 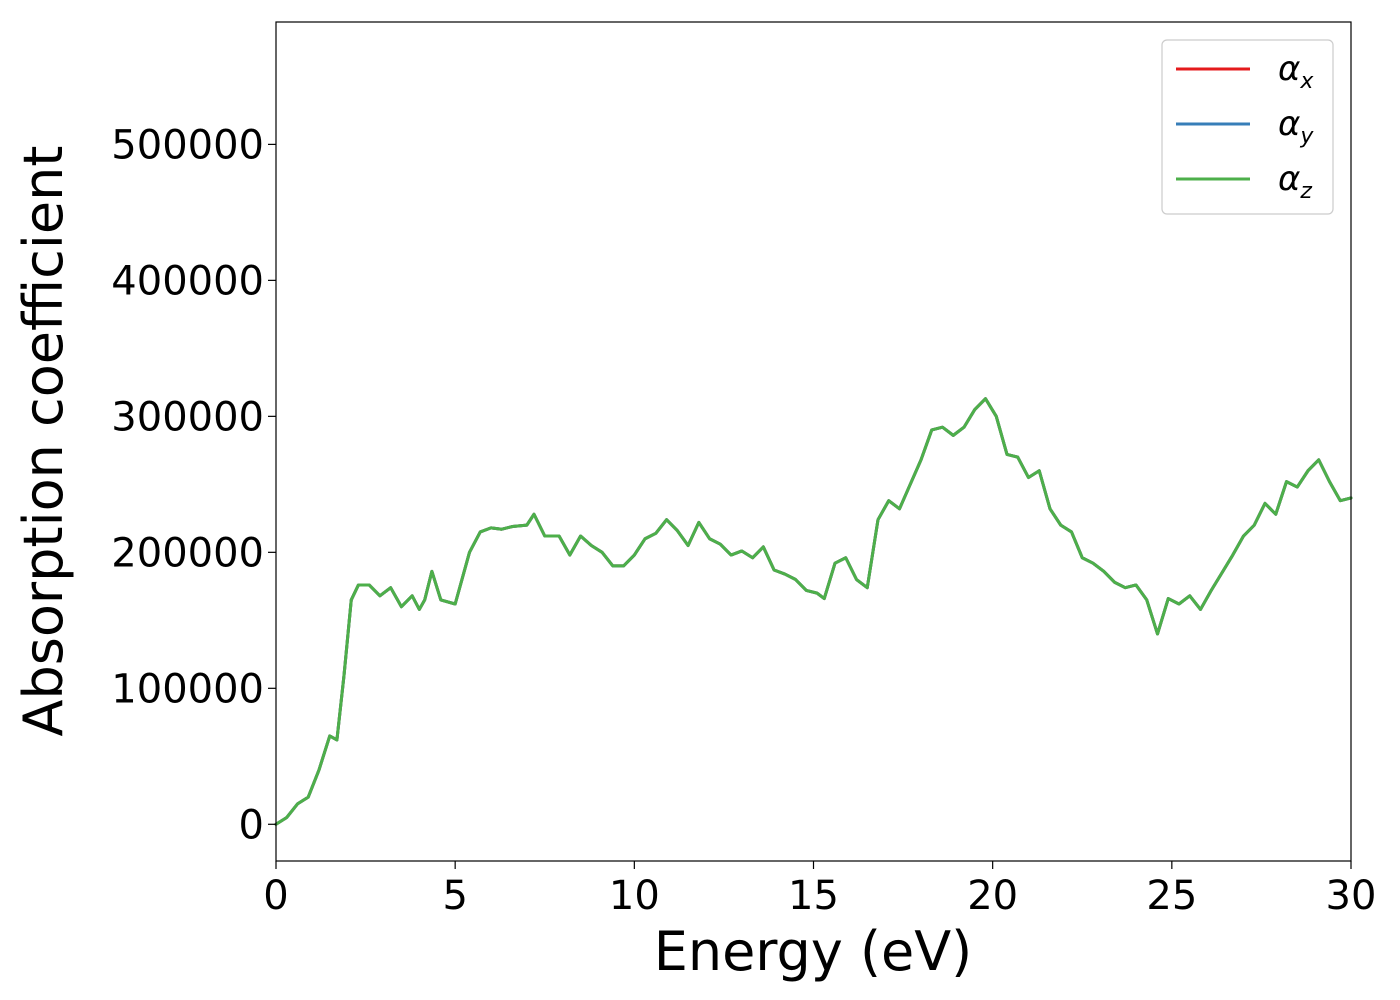 What do you see at coordinates (1171, 896) in the screenshot?
I see `x-tick-label: 25` at bounding box center [1171, 896].